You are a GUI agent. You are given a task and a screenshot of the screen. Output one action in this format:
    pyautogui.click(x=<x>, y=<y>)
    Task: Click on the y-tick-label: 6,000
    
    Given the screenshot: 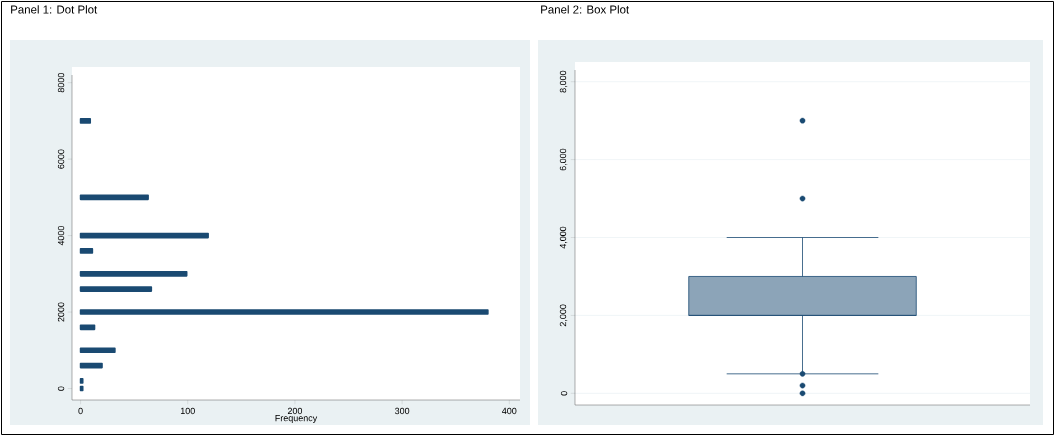 What is the action you would take?
    pyautogui.click(x=563, y=159)
    